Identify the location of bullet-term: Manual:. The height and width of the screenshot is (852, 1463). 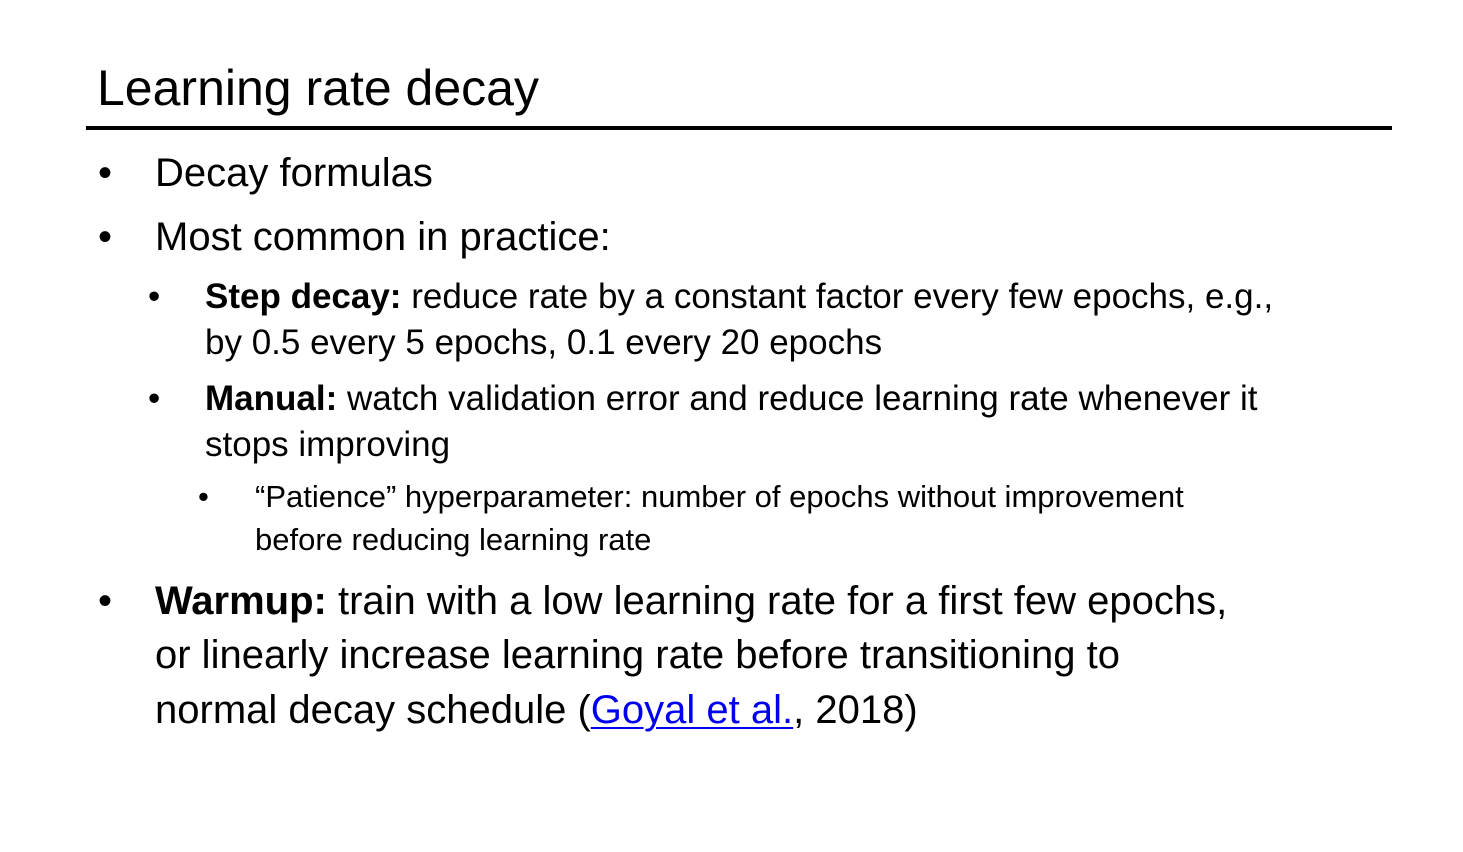
(271, 398).